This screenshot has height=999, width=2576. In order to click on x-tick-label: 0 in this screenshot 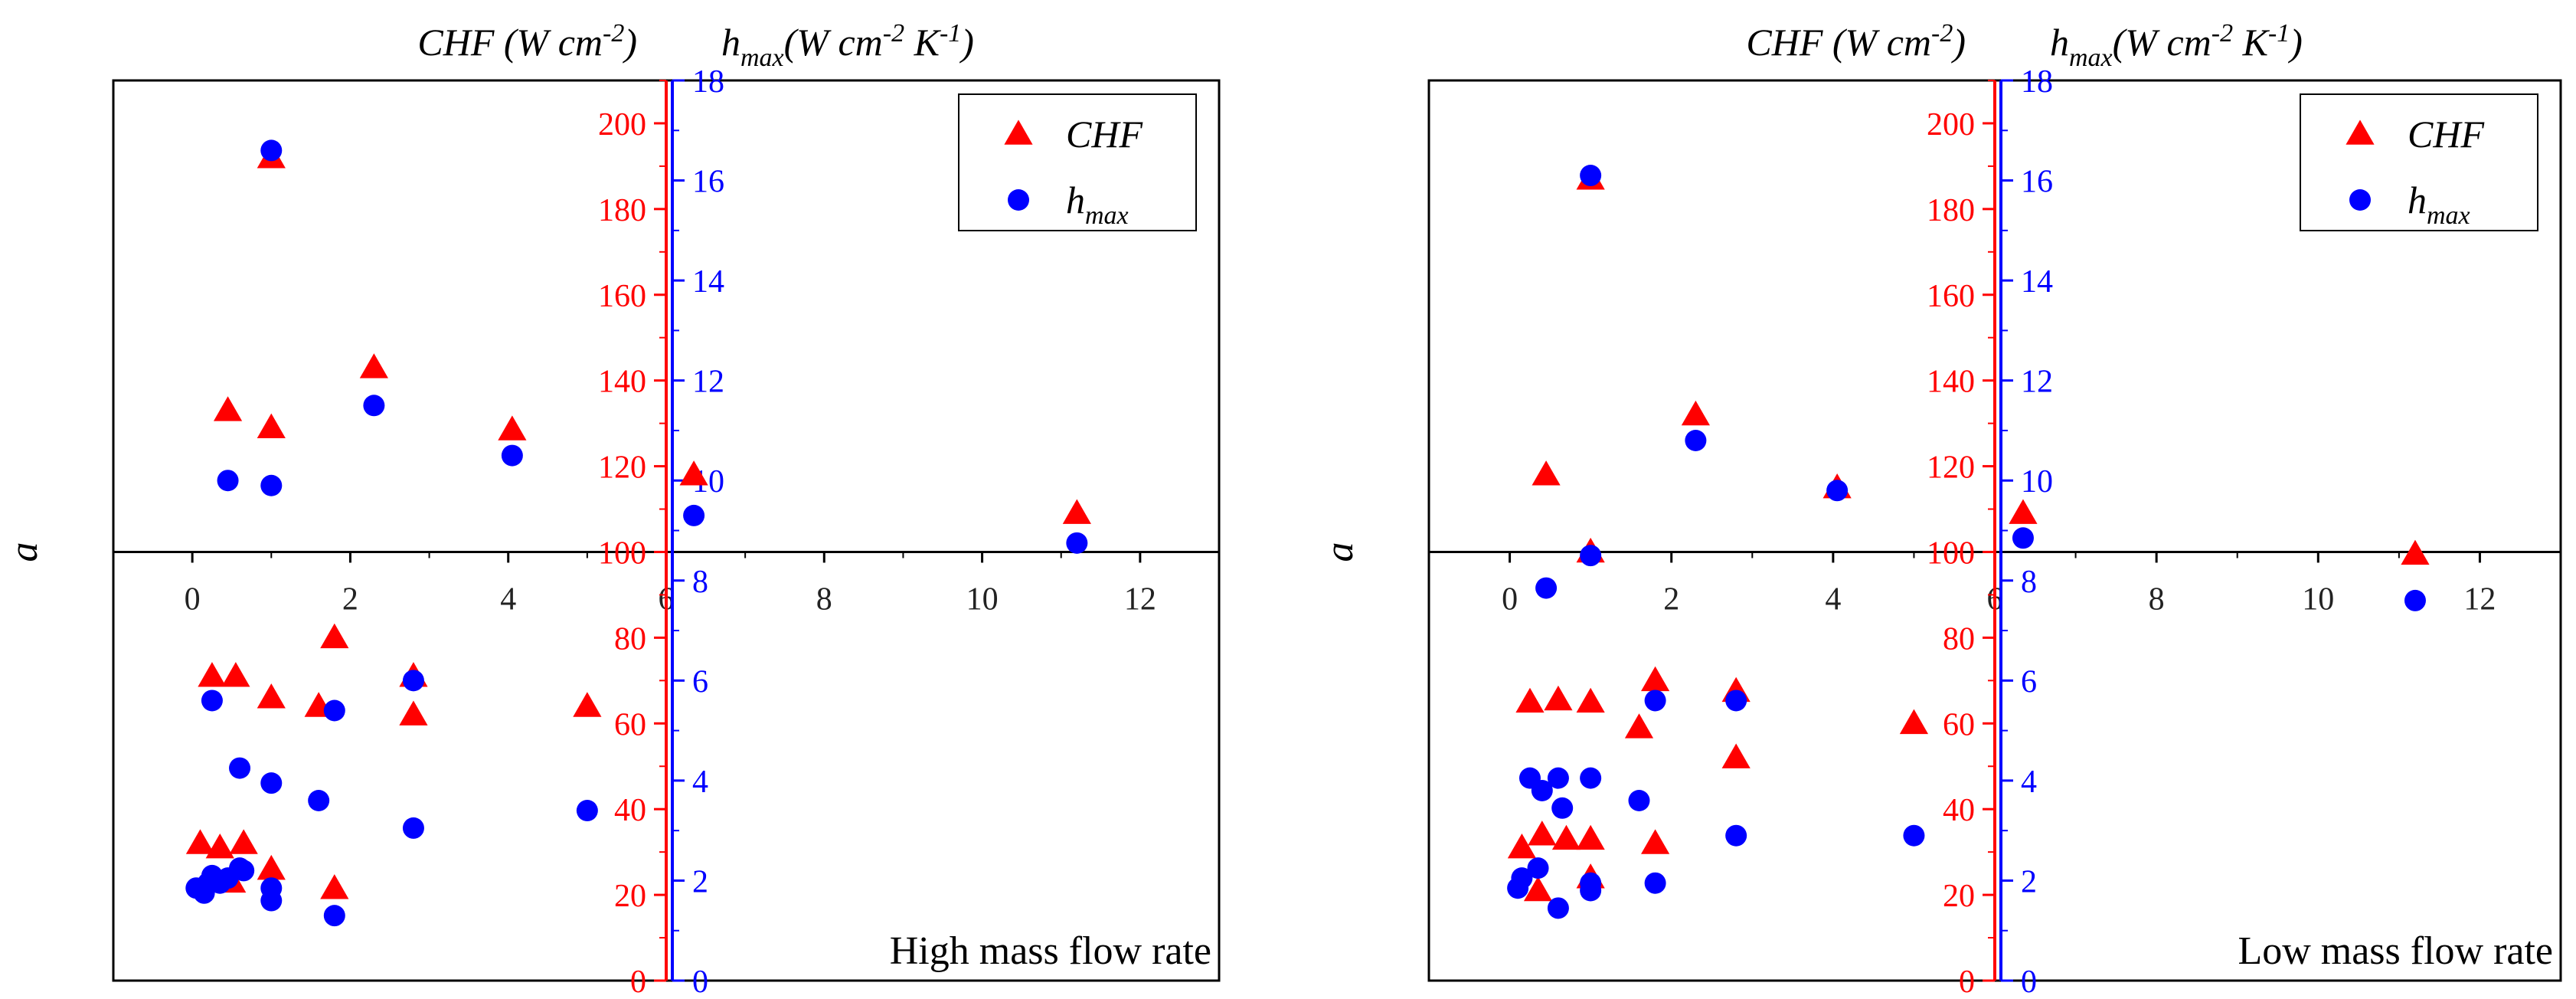, I will do `click(193, 599)`.